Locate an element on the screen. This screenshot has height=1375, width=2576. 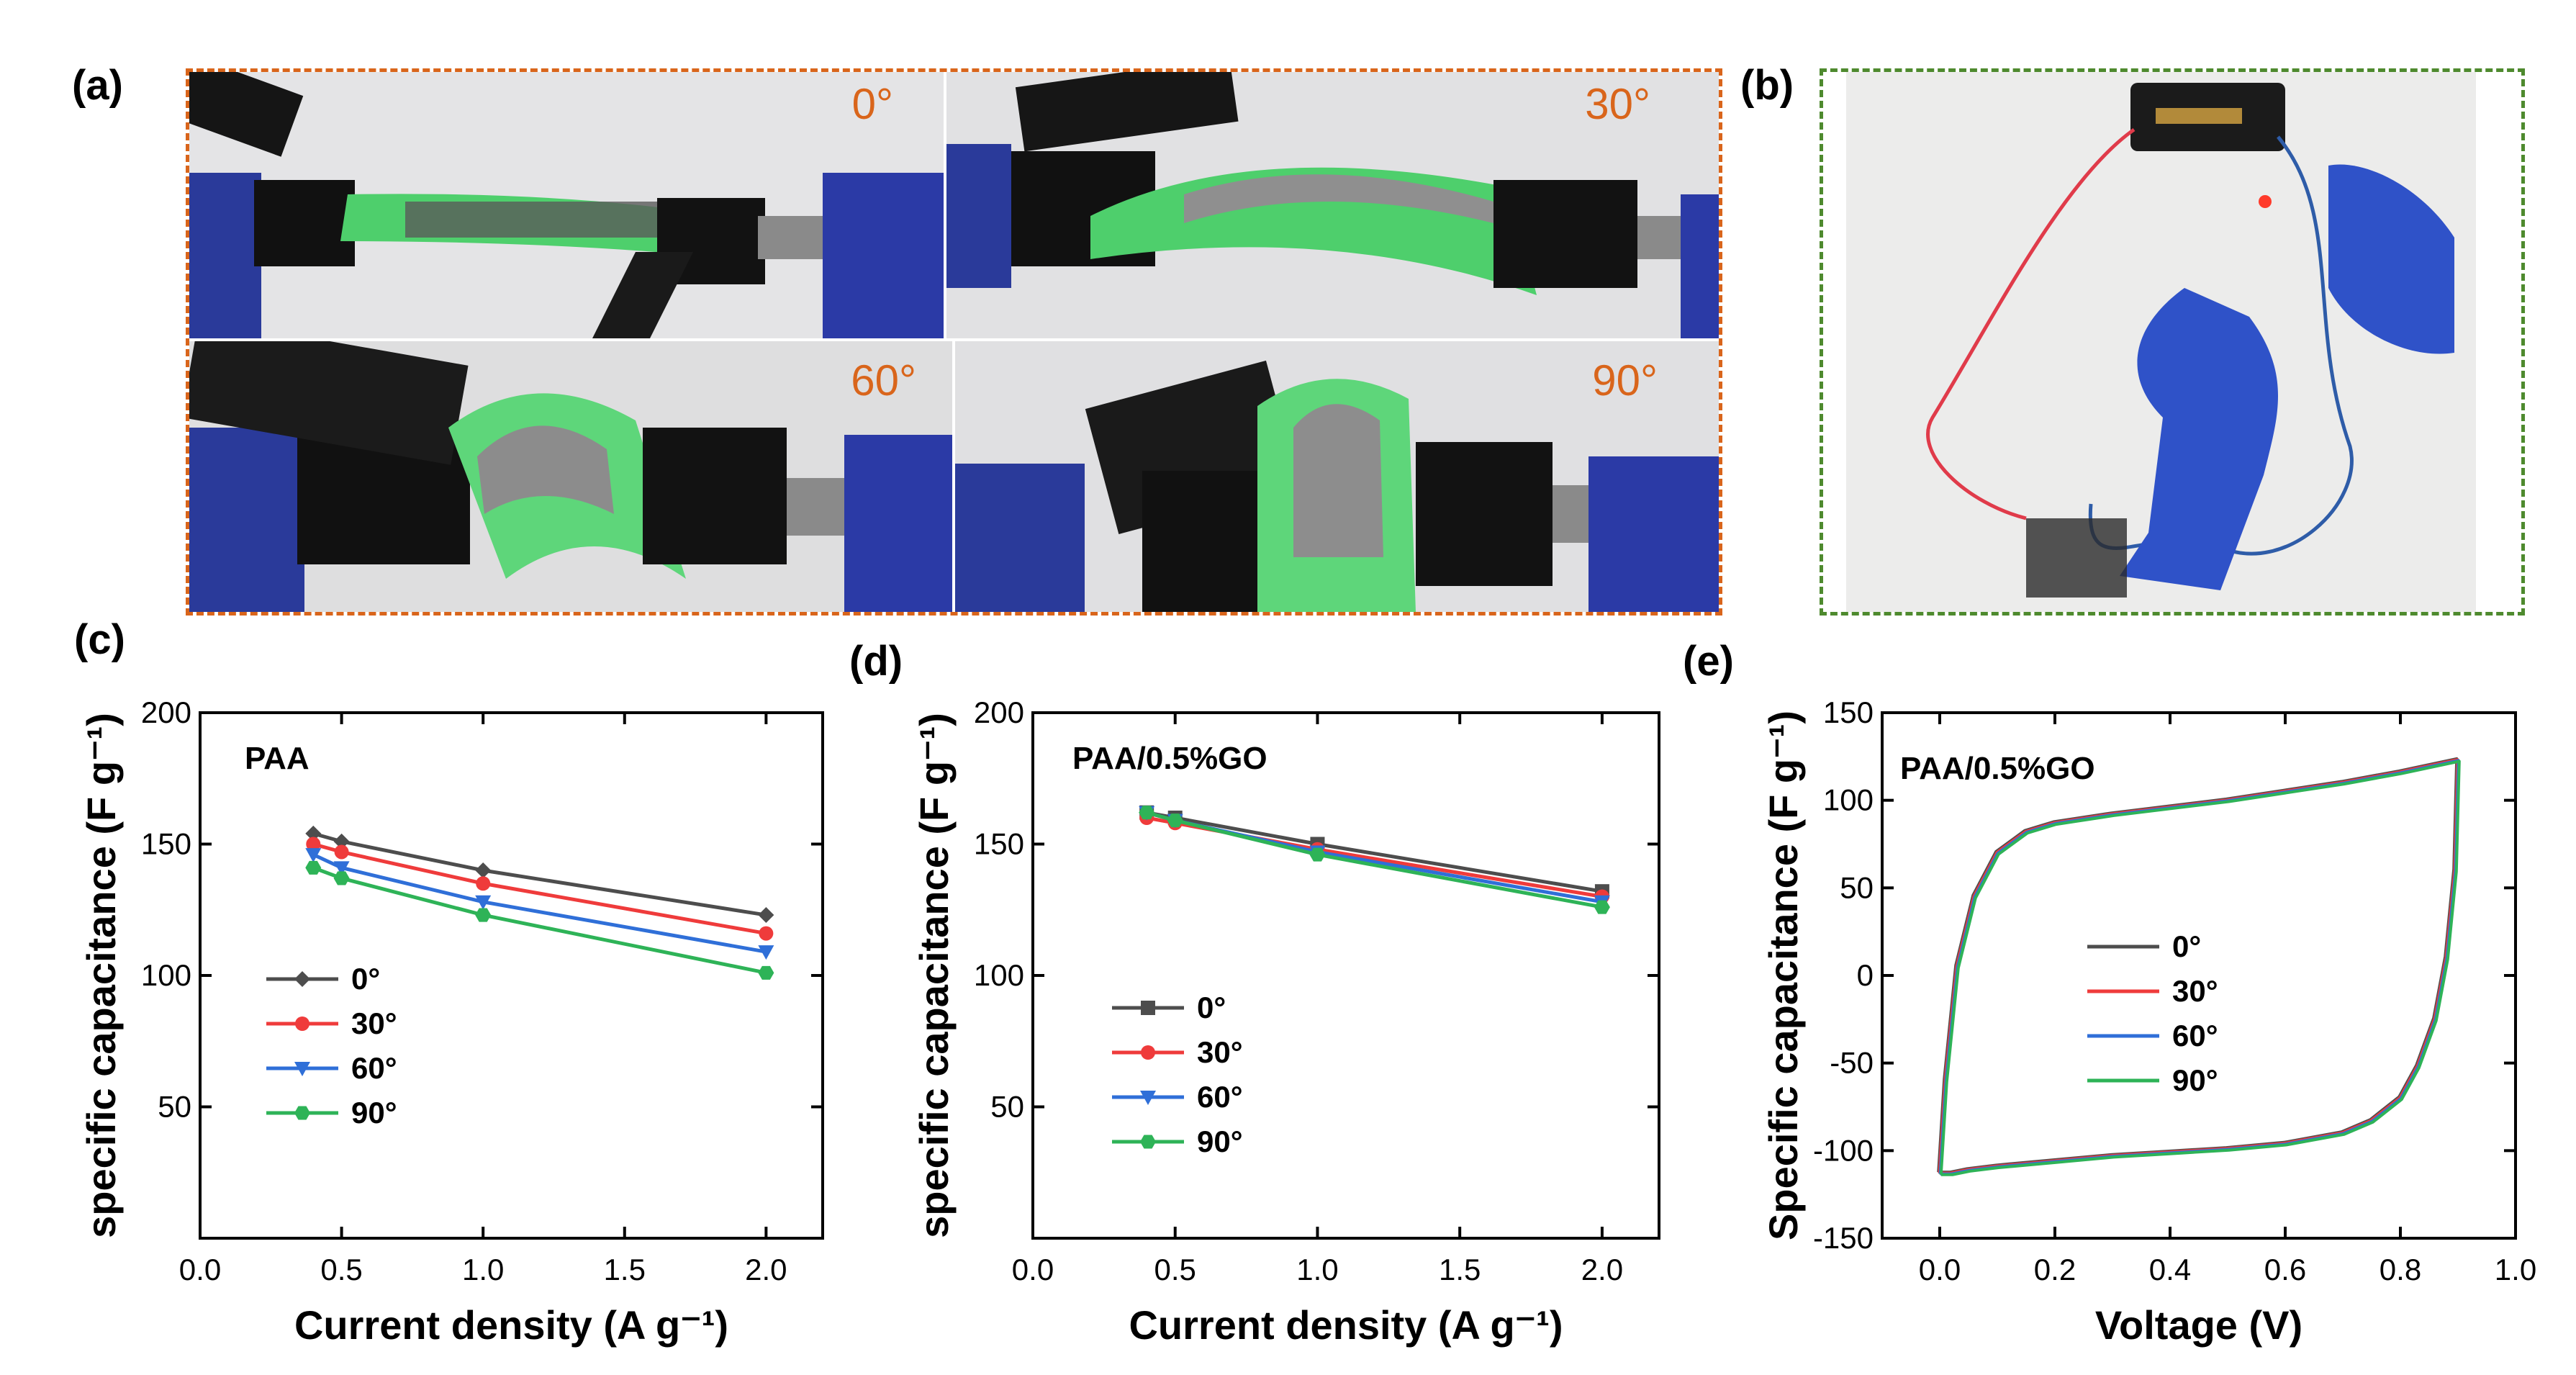
panel-b-letter: (b) is located at coordinates (1767, 85).